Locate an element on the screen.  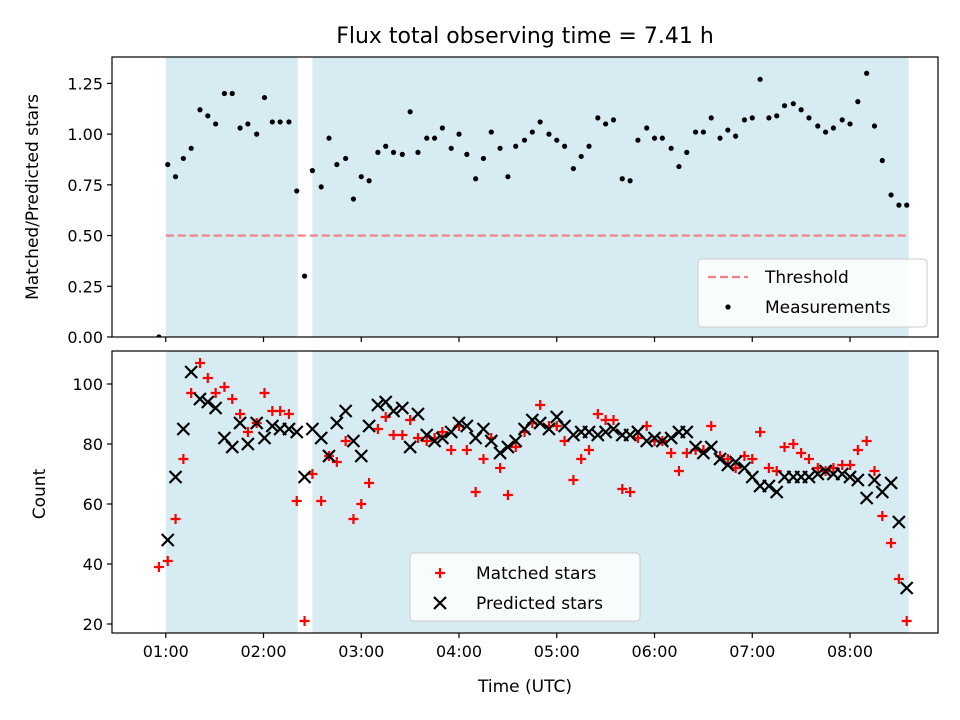
x-axis-label: Time (UTC) is located at coordinates (524, 687).